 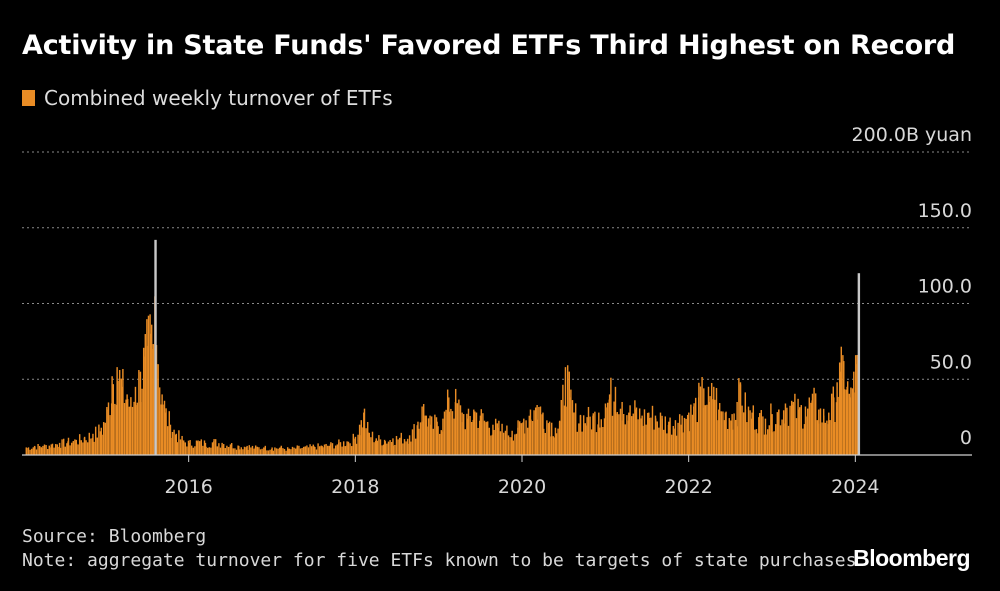 I want to click on y-tick-labels: 0 50.0 100.0 150.0 200.0B yuan, so click(x=912, y=286).